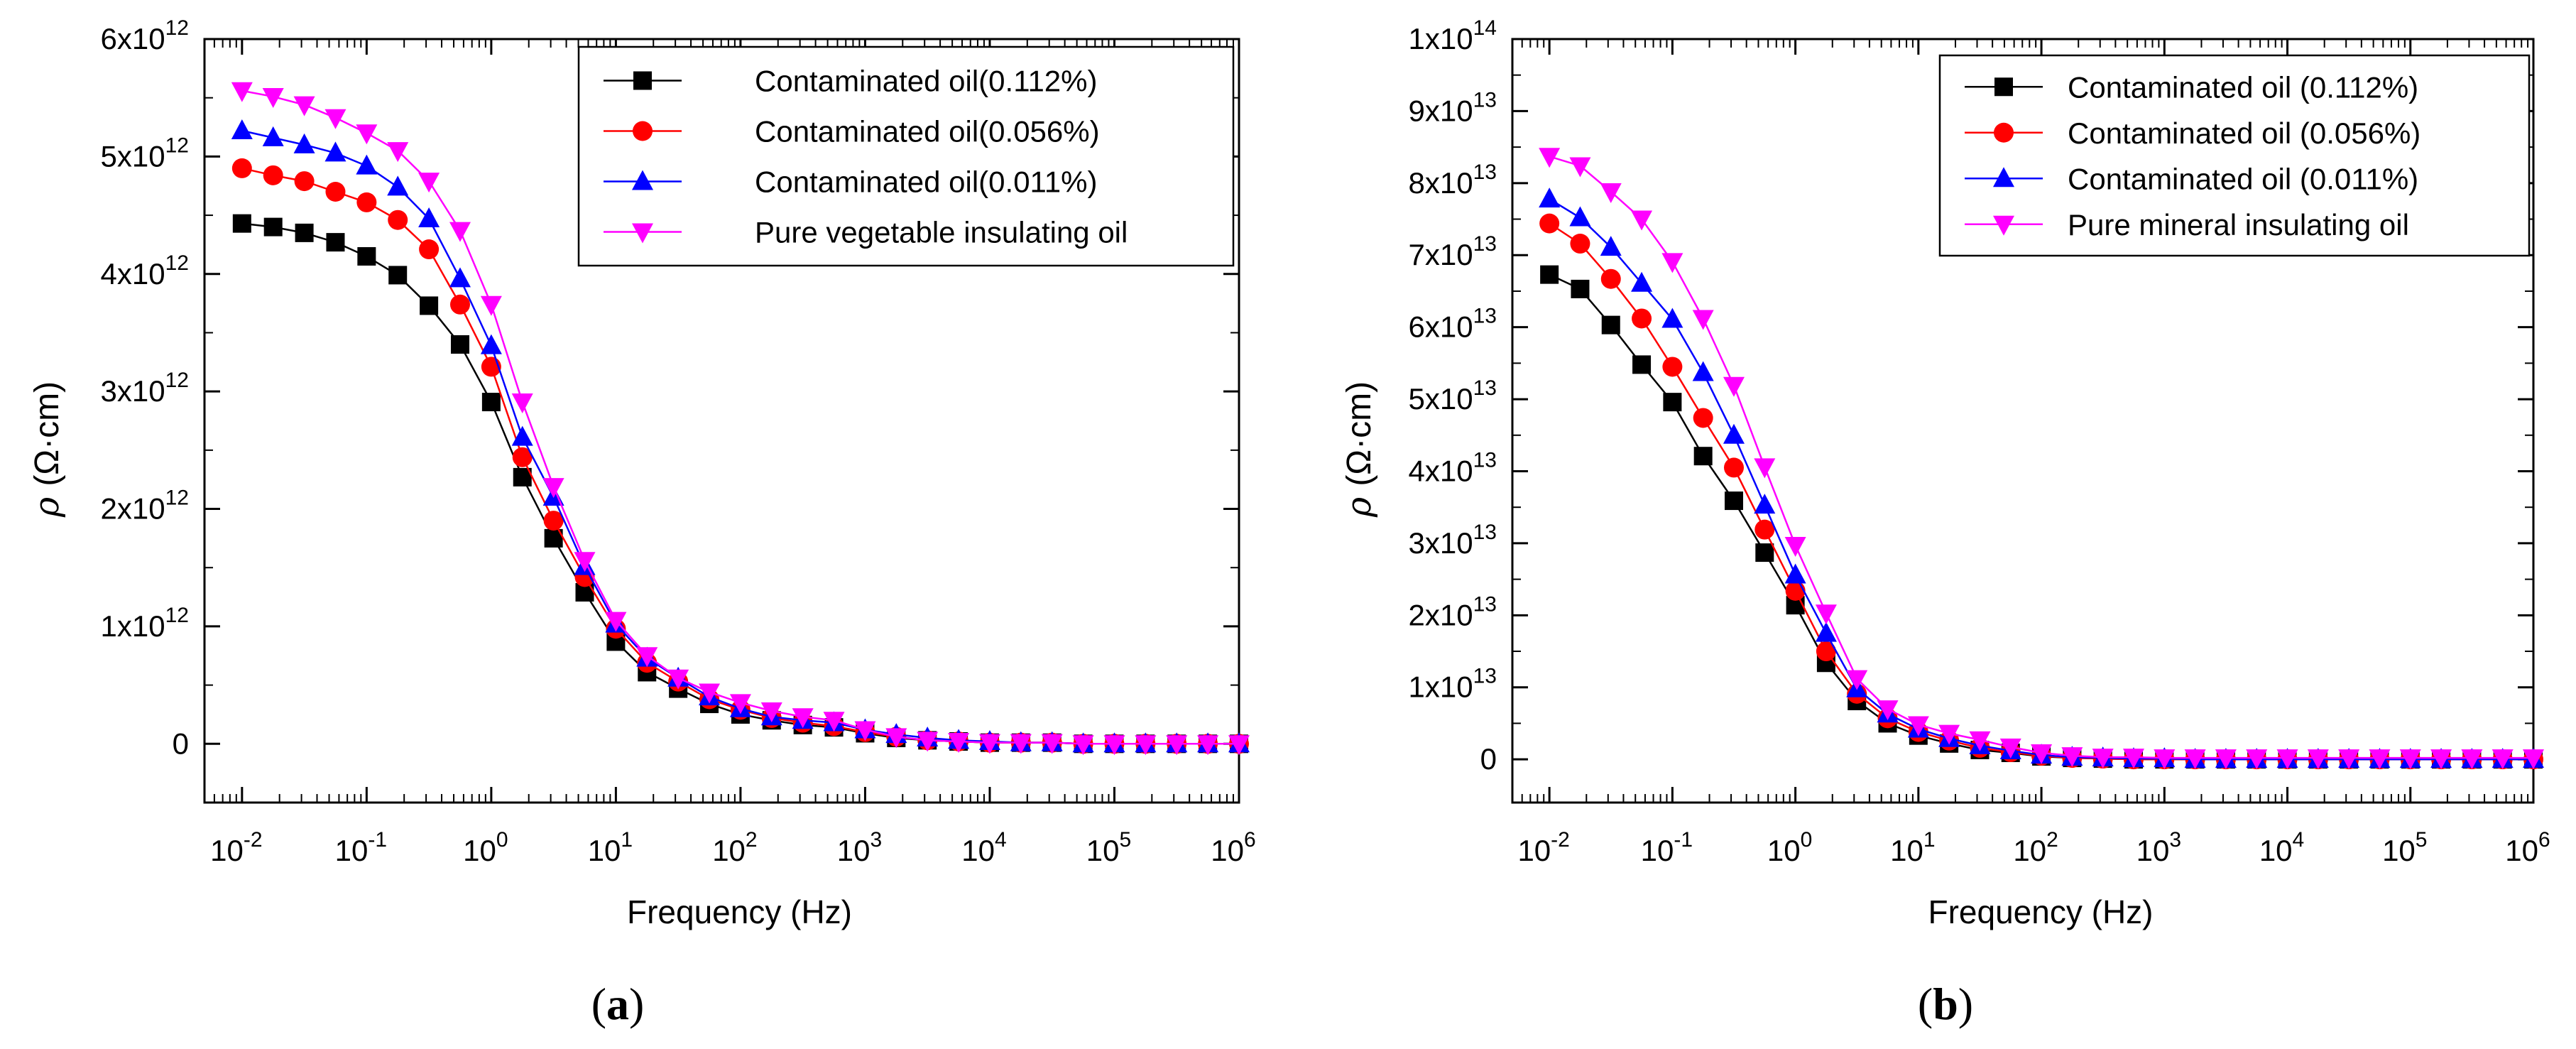  Describe the element at coordinates (926, 182) in the screenshot. I see `legend-label: Contaminated oil(0.011%)` at that location.